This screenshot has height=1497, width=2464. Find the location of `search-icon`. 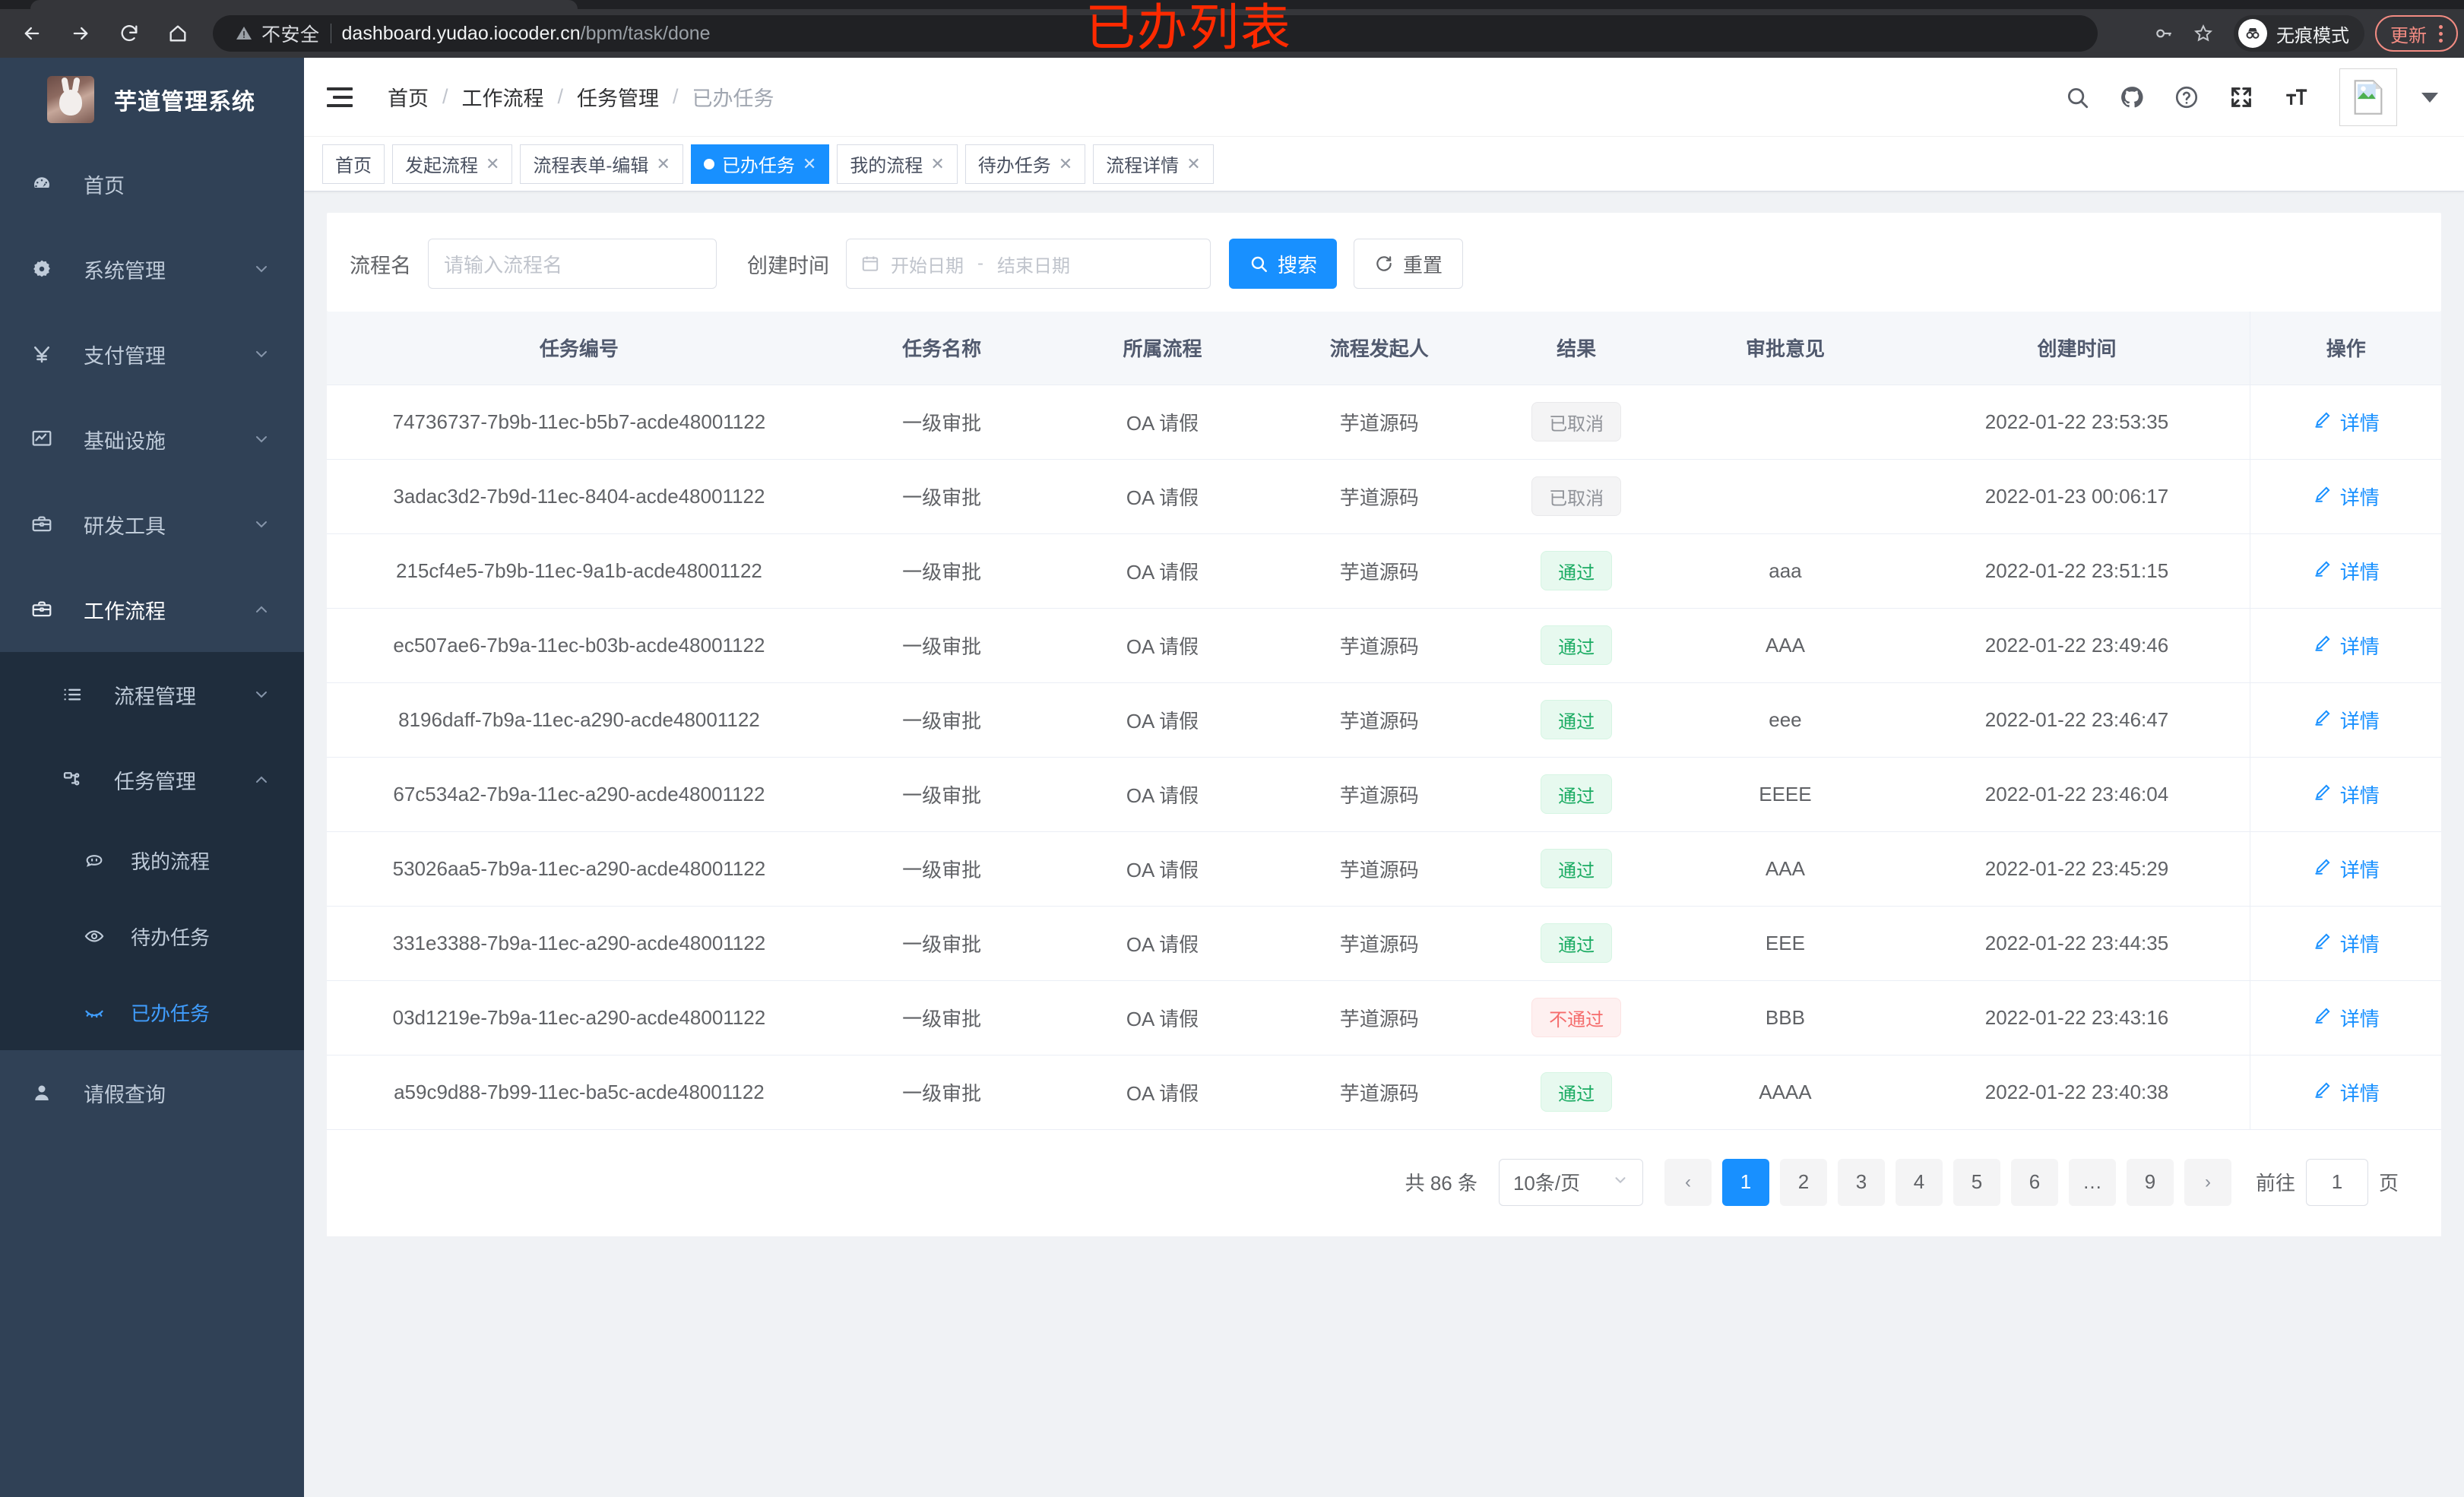

search-icon is located at coordinates (2077, 97).